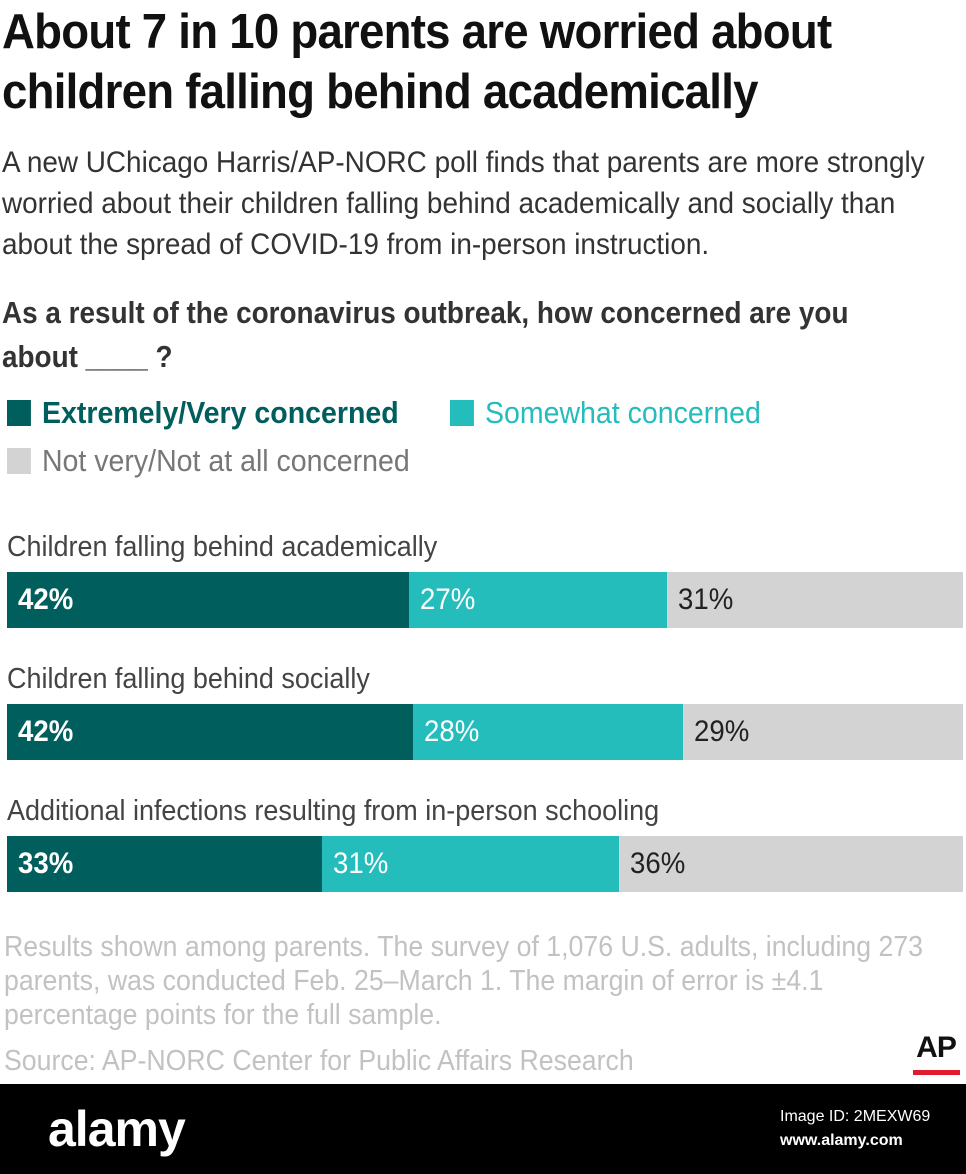  What do you see at coordinates (222, 547) in the screenshot?
I see `category-label-academic: Children falling behind academically` at bounding box center [222, 547].